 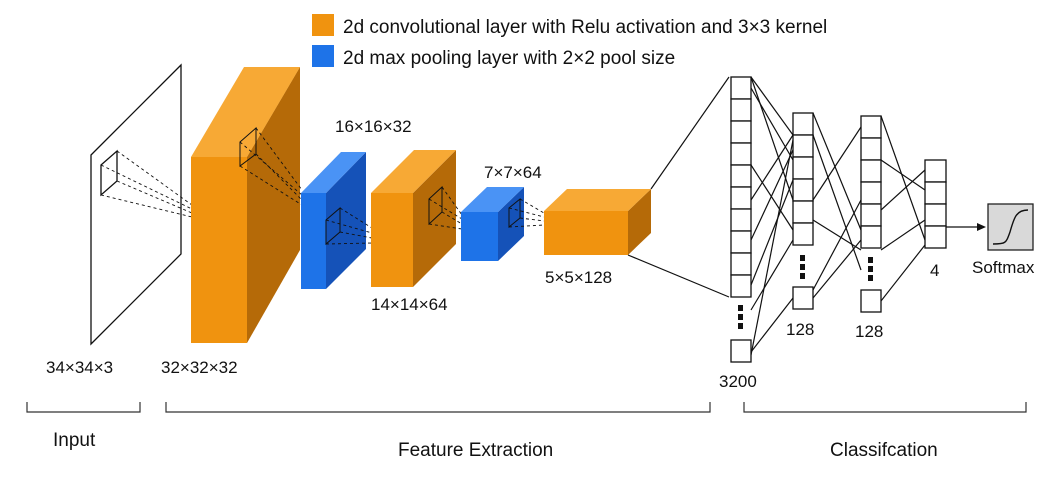 I want to click on dense2-dims-label: 128, so click(x=869, y=331).